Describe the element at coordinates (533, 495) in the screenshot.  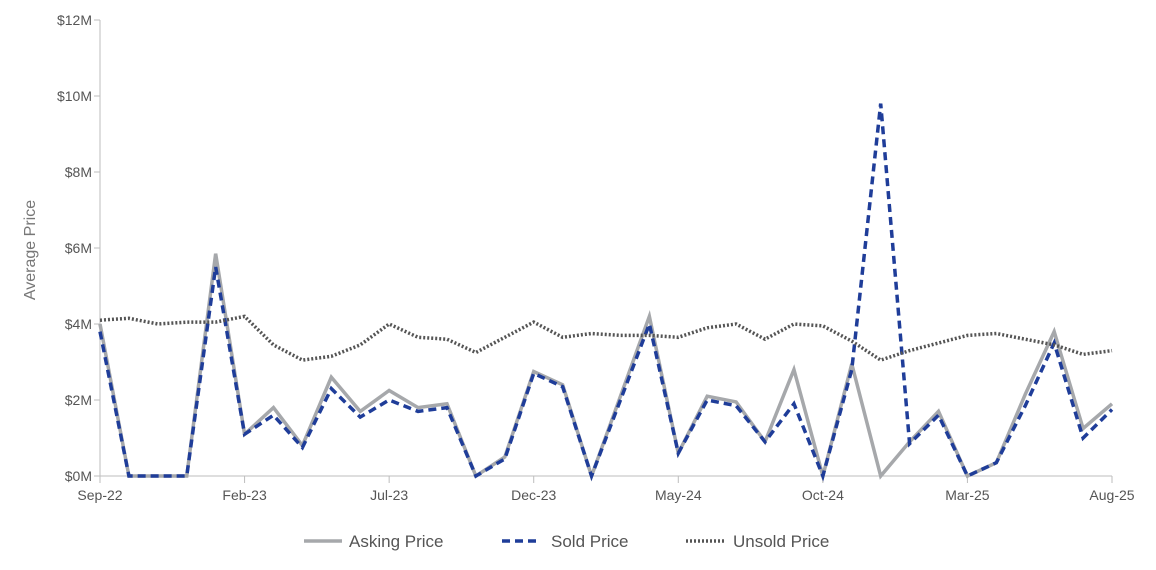
I see `x-tick-label: Dec-23` at that location.